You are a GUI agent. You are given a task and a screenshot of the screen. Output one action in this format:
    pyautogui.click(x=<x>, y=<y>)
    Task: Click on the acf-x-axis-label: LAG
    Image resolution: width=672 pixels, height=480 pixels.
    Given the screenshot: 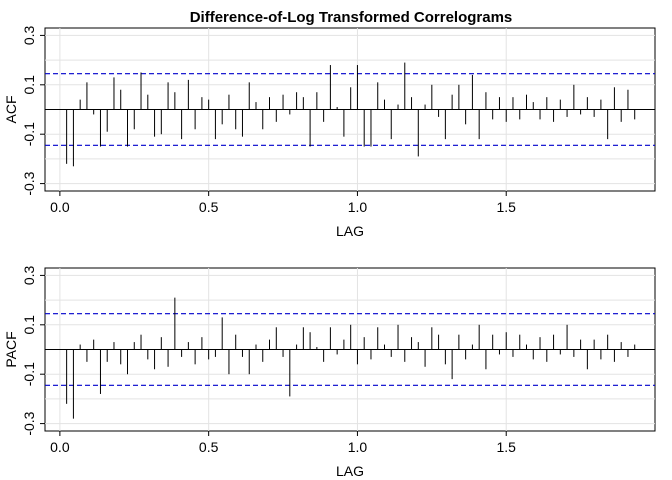 What is the action you would take?
    pyautogui.click(x=350, y=231)
    